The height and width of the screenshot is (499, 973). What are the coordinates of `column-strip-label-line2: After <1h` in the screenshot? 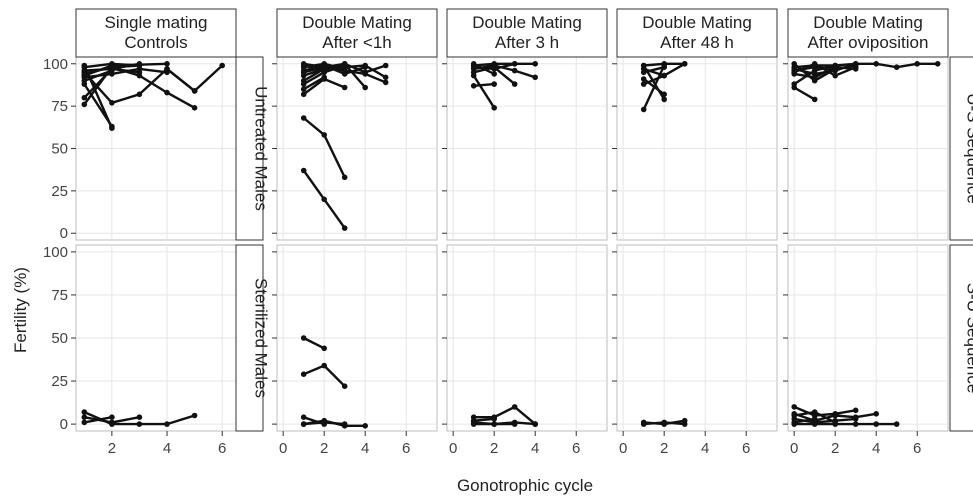 It's located at (356, 42).